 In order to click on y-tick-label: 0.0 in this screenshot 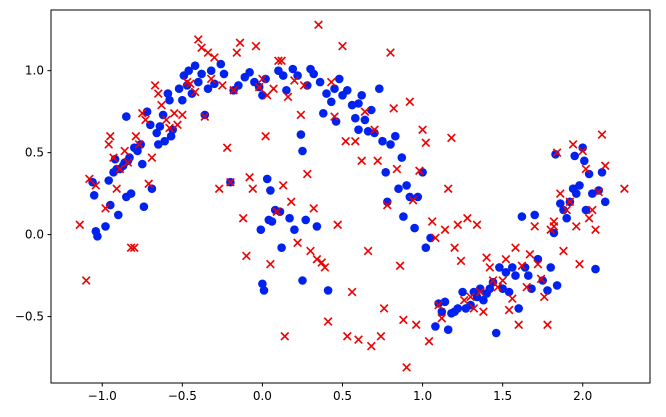, I will do `click(34, 235)`.